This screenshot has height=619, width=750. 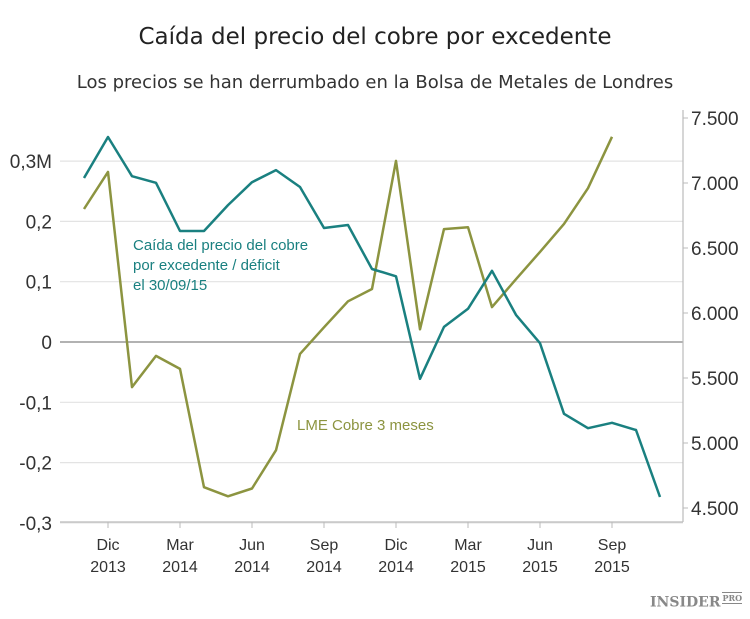 I want to click on left-tick-label: -0,3, so click(x=35, y=524).